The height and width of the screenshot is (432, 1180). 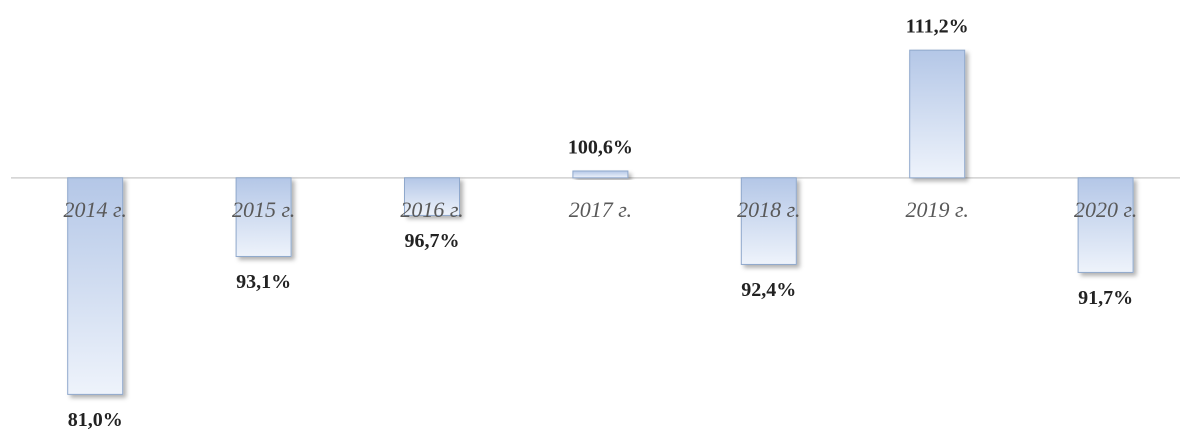 What do you see at coordinates (432, 241) in the screenshot?
I see `value-label: 96,7%` at bounding box center [432, 241].